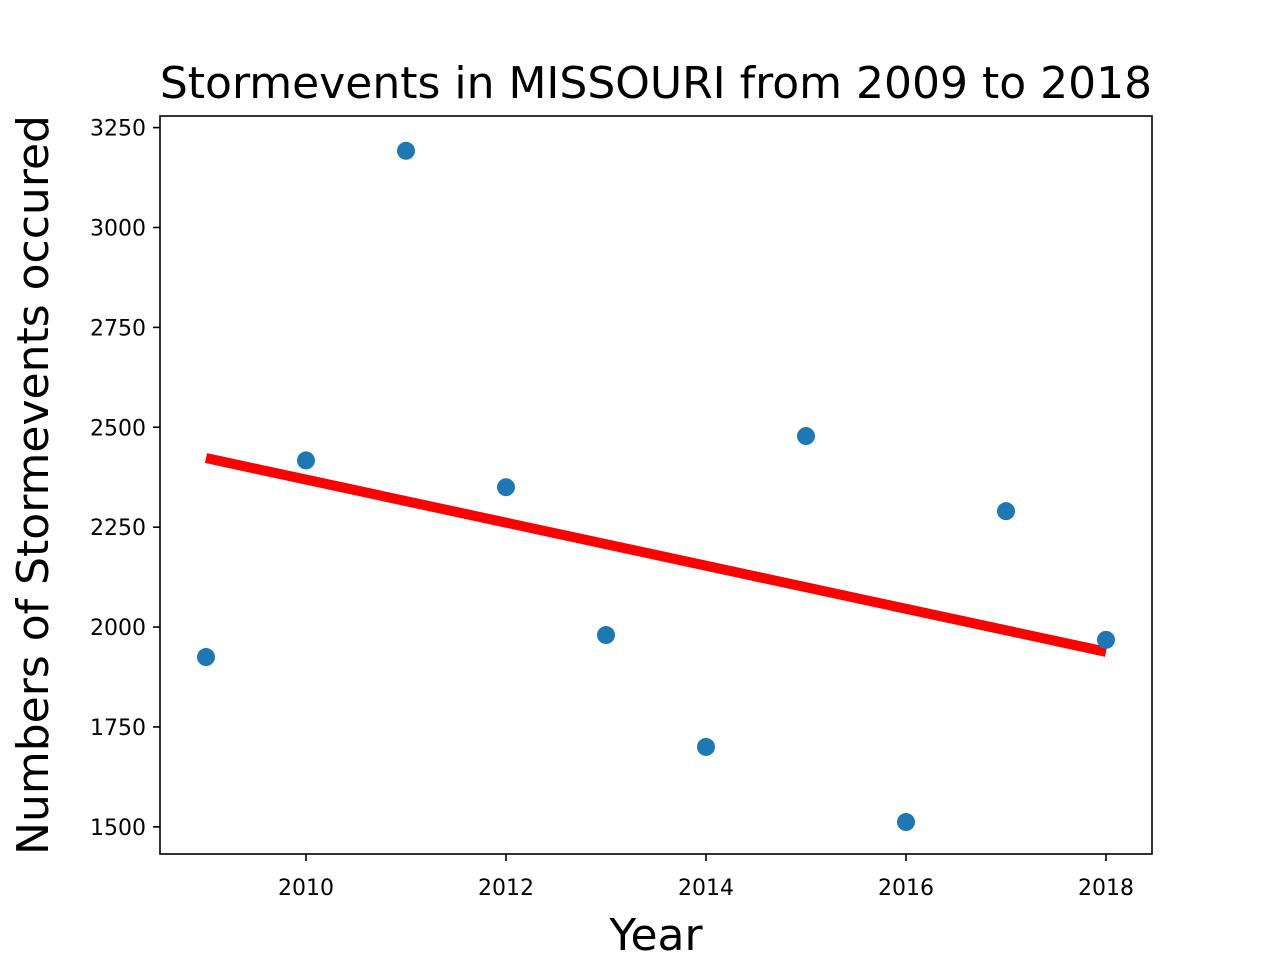 The image size is (1280, 960). I want to click on y-tick-label: 2750, so click(118, 328).